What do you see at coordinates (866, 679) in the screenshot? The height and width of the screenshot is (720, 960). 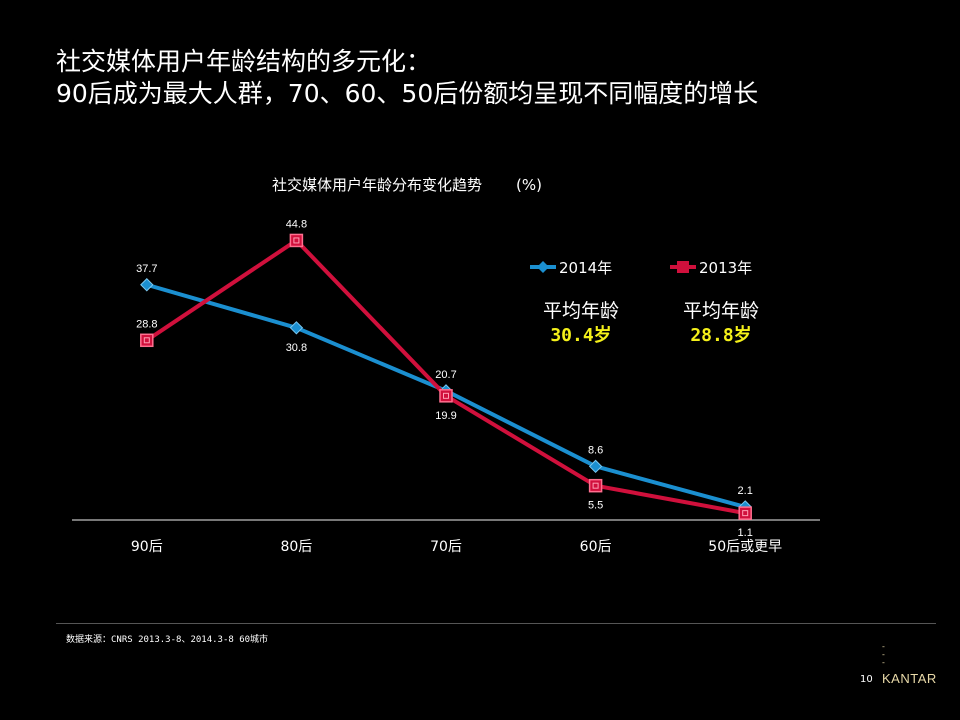 I see `page-number: 10` at bounding box center [866, 679].